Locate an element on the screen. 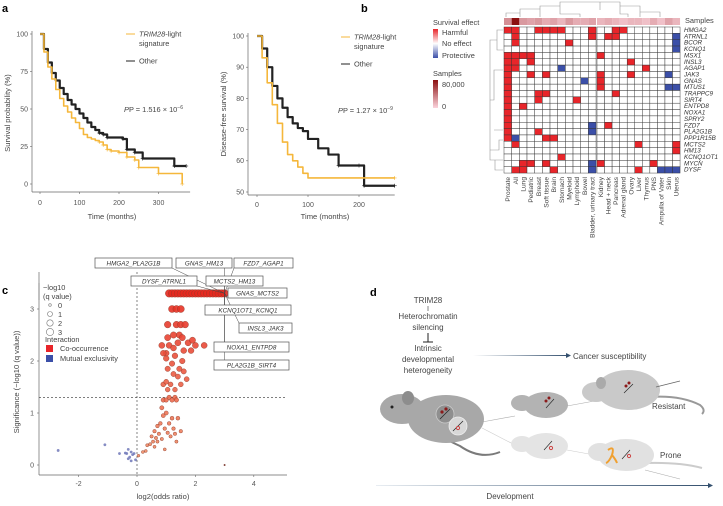 Image resolution: width=723 pixels, height=506 pixels. interaction-label: GNAS_HM13 is located at coordinates (204, 263).